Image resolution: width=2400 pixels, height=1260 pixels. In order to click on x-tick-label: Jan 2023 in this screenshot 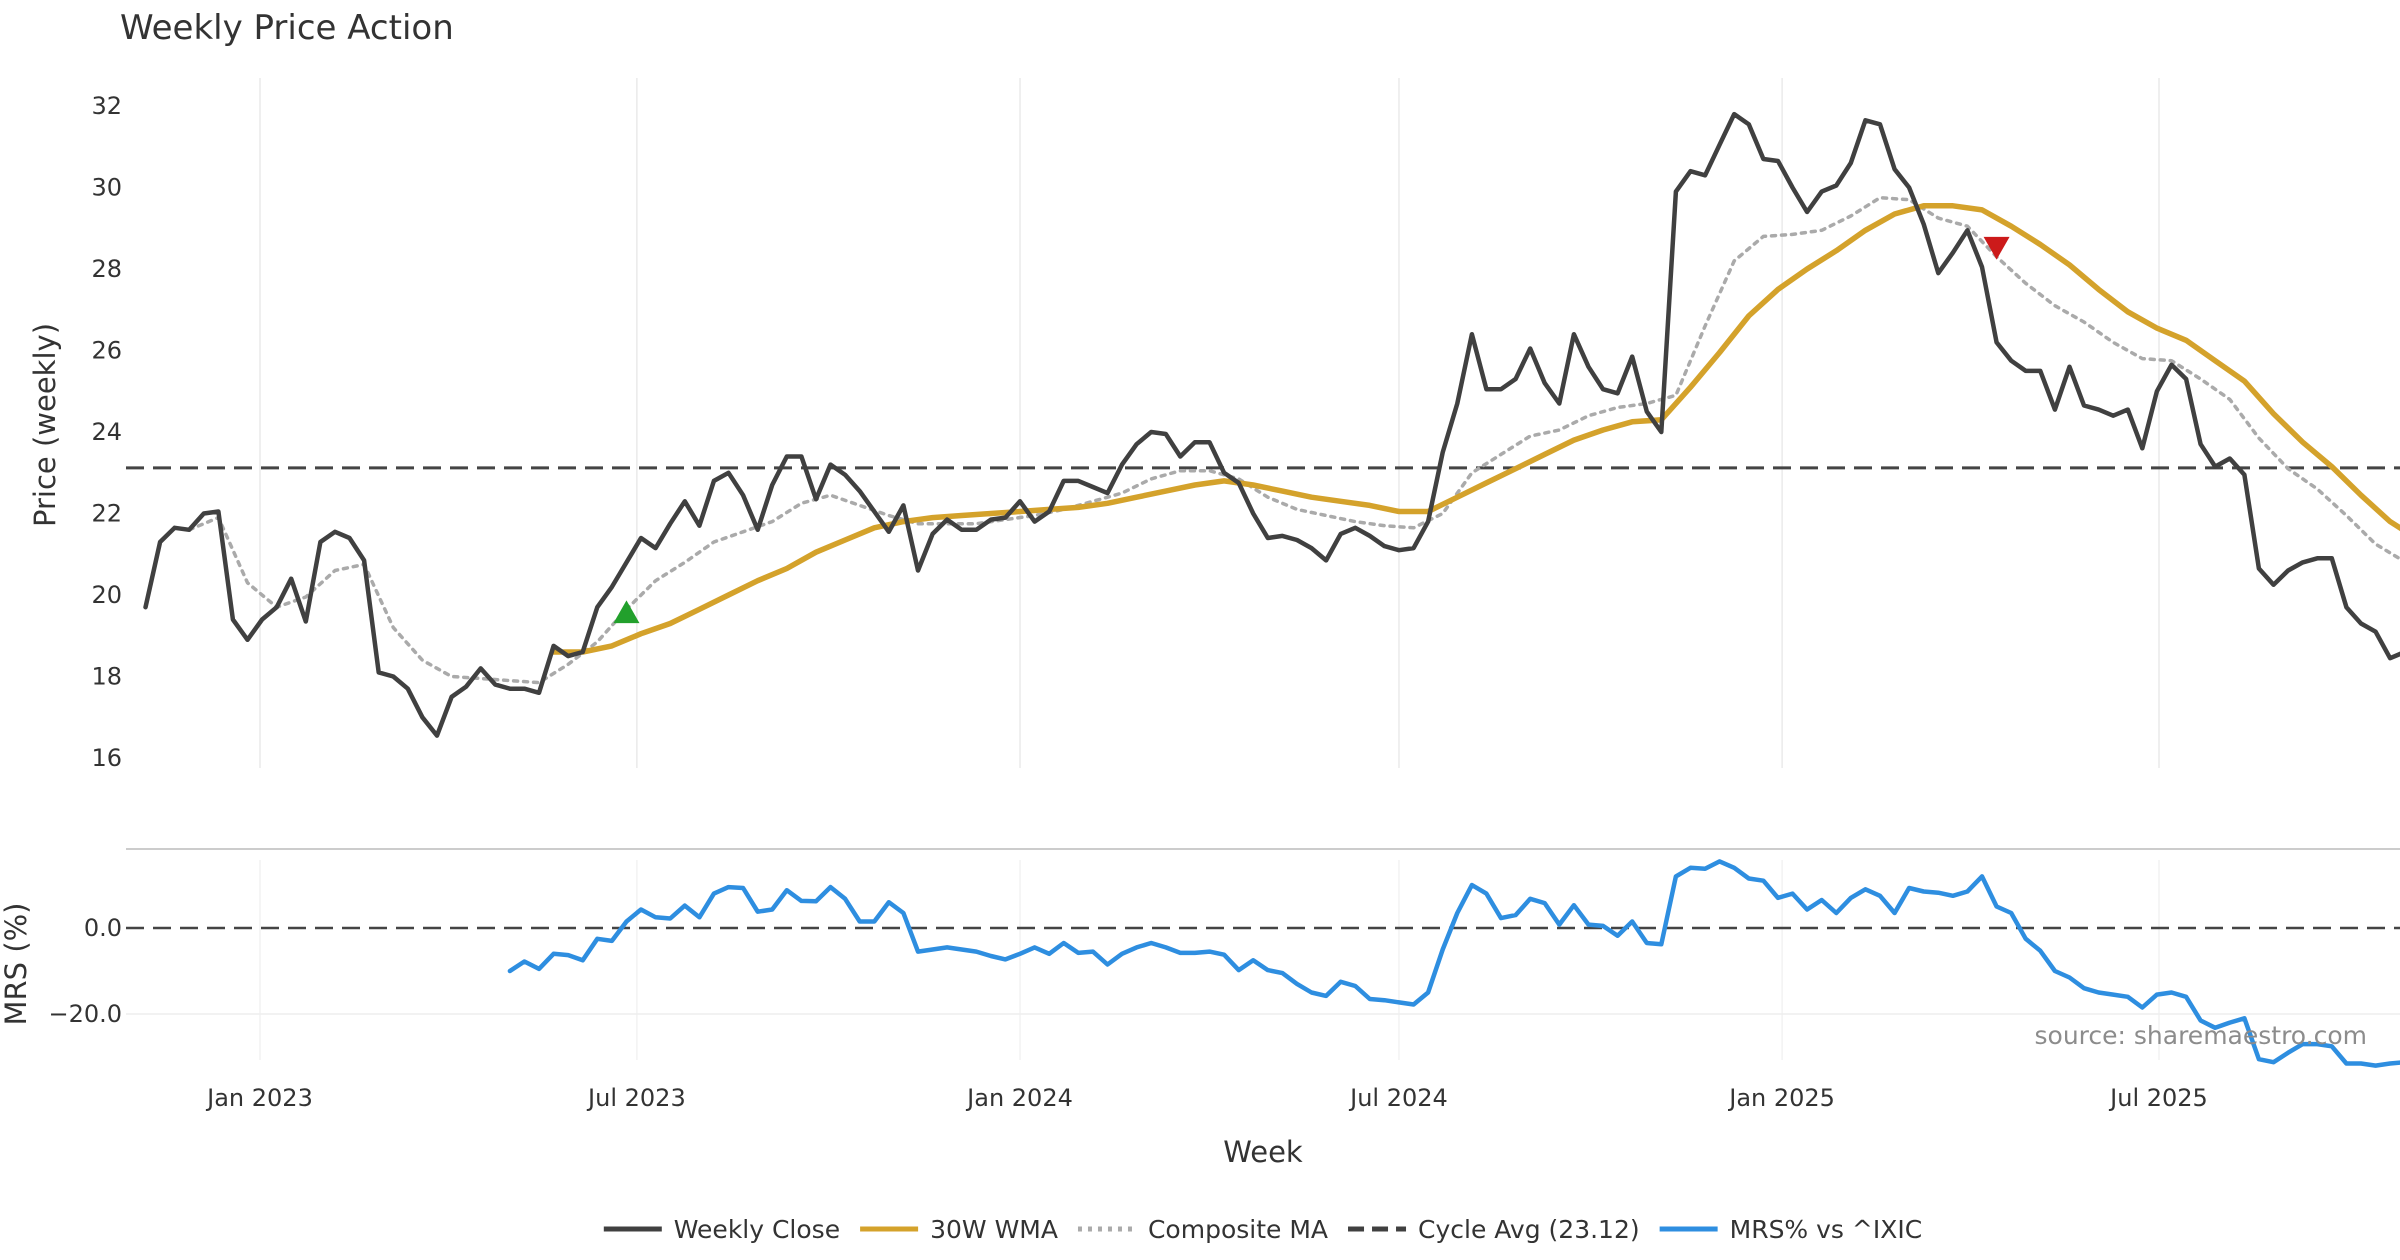, I will do `click(259, 1098)`.